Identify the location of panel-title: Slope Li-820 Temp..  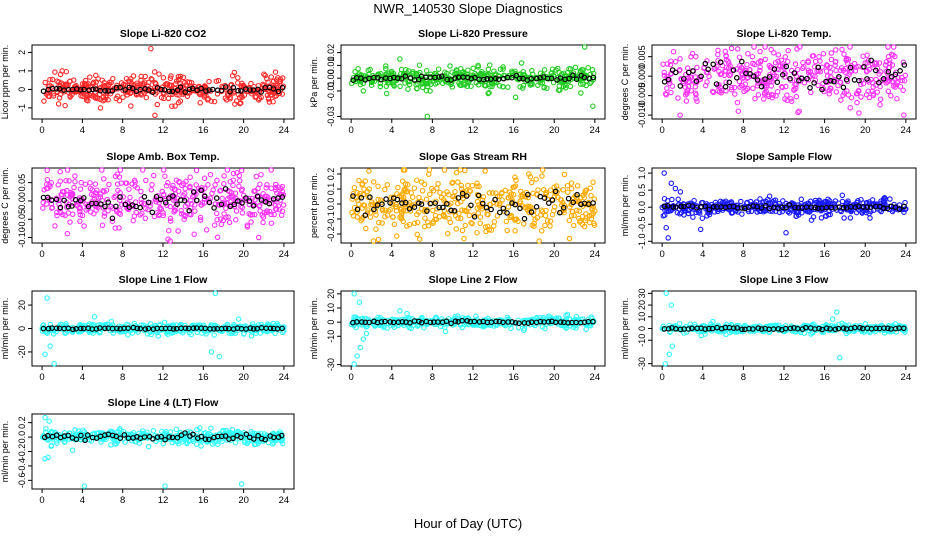
(784, 34).